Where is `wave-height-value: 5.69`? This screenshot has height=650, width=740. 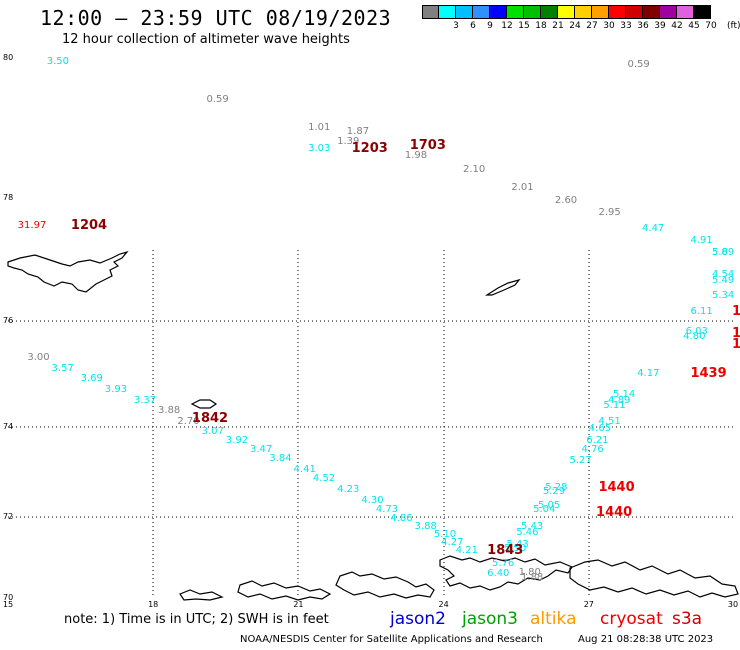
wave-height-value: 5.69 is located at coordinates (723, 253).